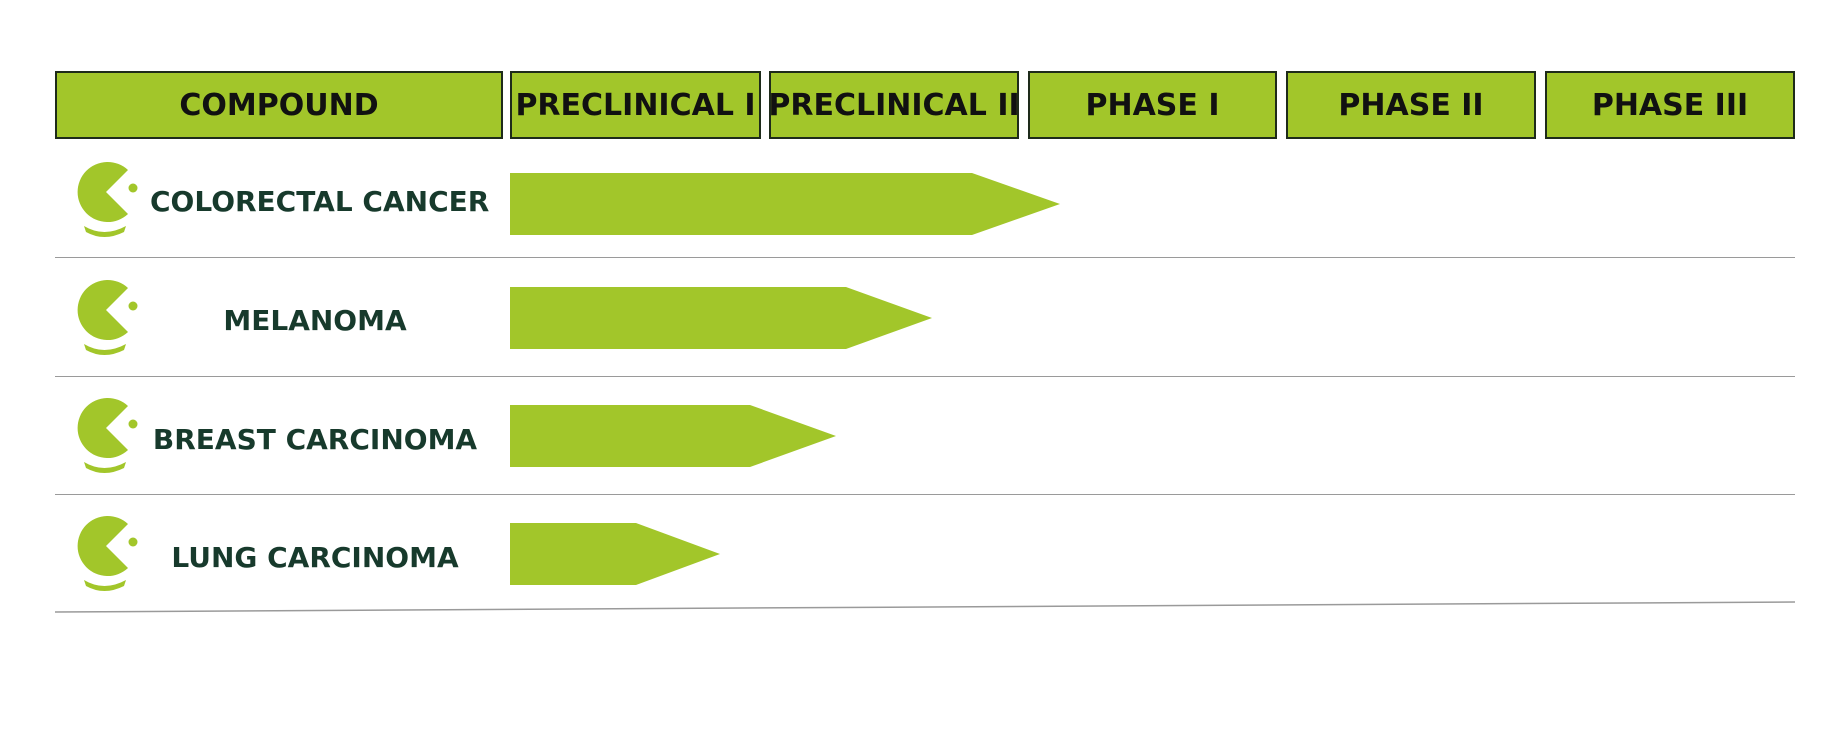 The image size is (1843, 730). I want to click on row-label-melanoma: MELANOMA, so click(315, 320).